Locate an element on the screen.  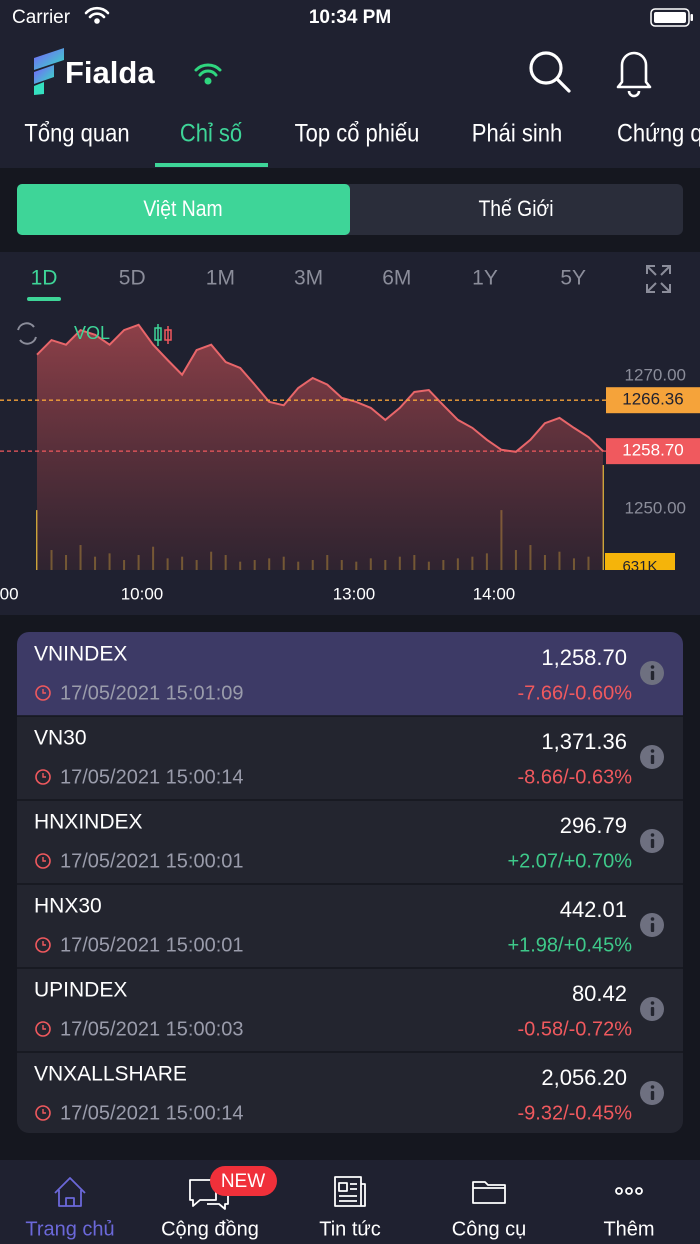
header-bg is located at coordinates (350, 84).